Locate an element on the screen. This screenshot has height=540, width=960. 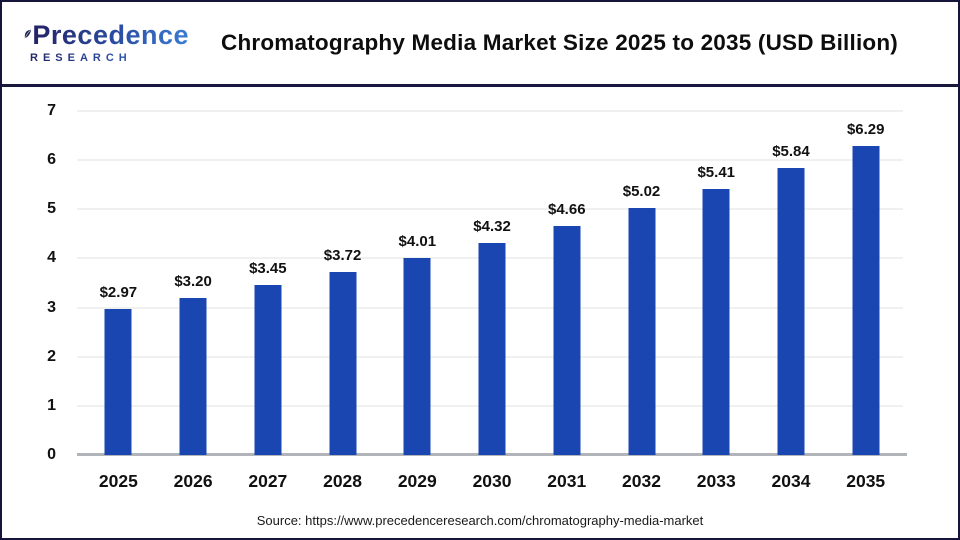
header-divider is located at coordinates (480, 85).